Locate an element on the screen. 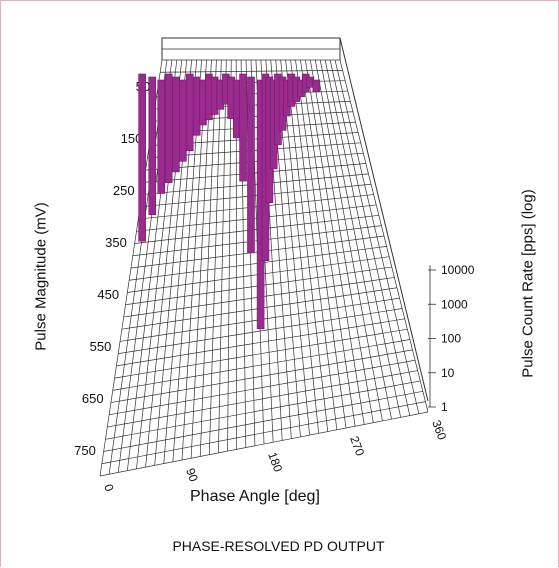 The image size is (559, 568). z-tick-label: 10 is located at coordinates (448, 373).